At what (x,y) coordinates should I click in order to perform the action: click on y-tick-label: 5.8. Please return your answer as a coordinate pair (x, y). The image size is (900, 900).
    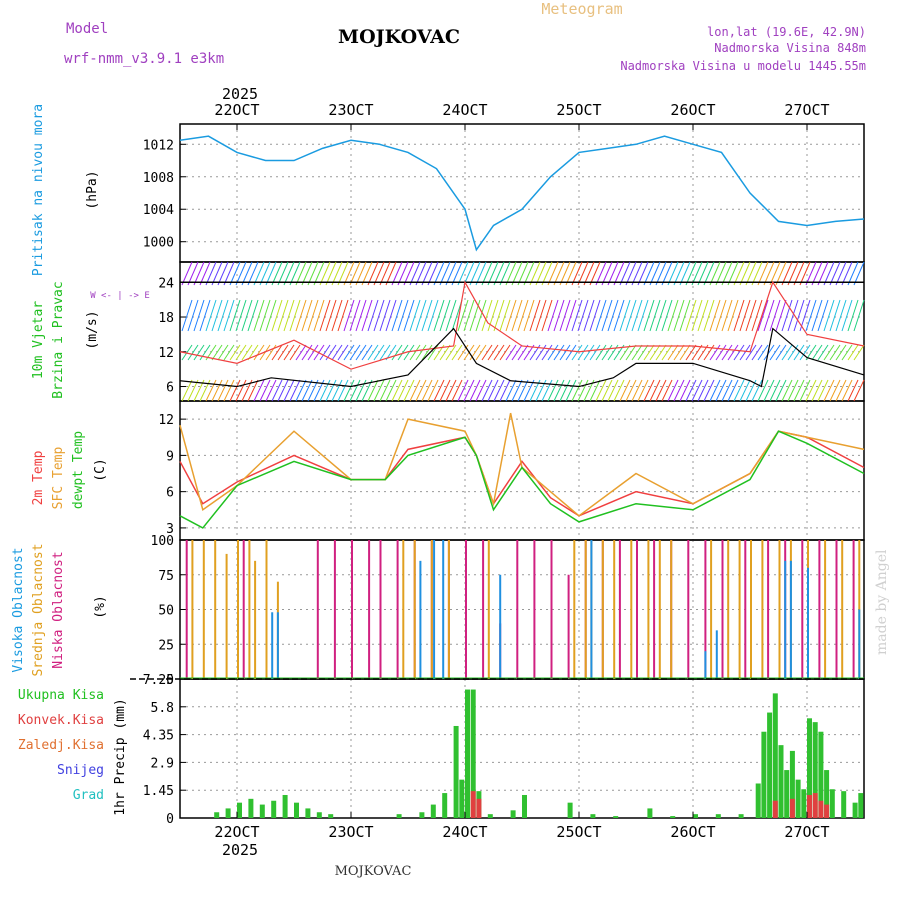
    Looking at the image, I should click on (162, 708).